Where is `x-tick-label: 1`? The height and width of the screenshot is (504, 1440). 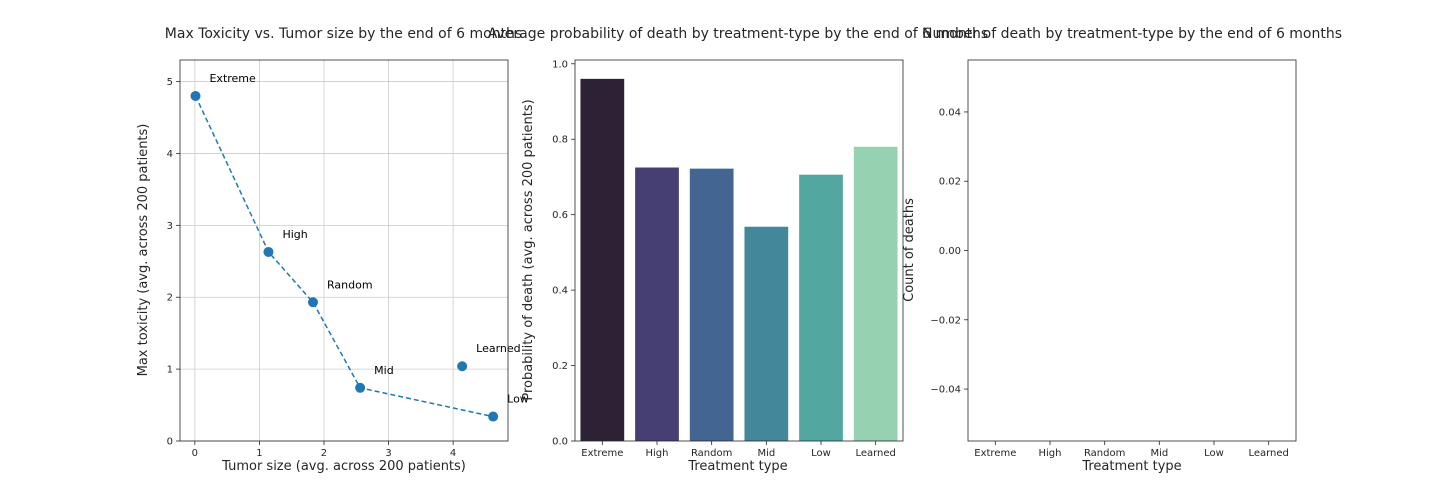
x-tick-label: 1 is located at coordinates (259, 453).